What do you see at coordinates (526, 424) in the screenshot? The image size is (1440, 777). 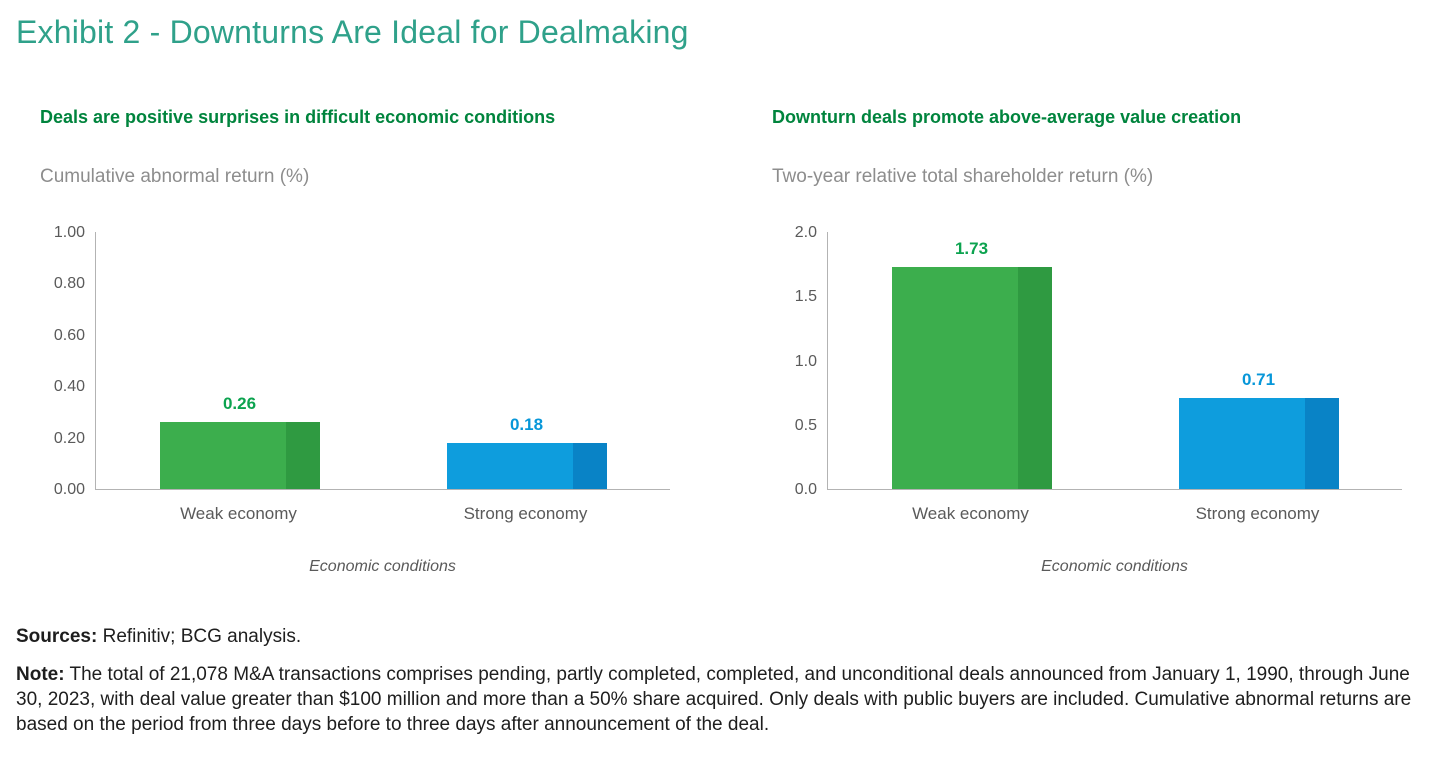 I see `bar-value-label: 0.18` at bounding box center [526, 424].